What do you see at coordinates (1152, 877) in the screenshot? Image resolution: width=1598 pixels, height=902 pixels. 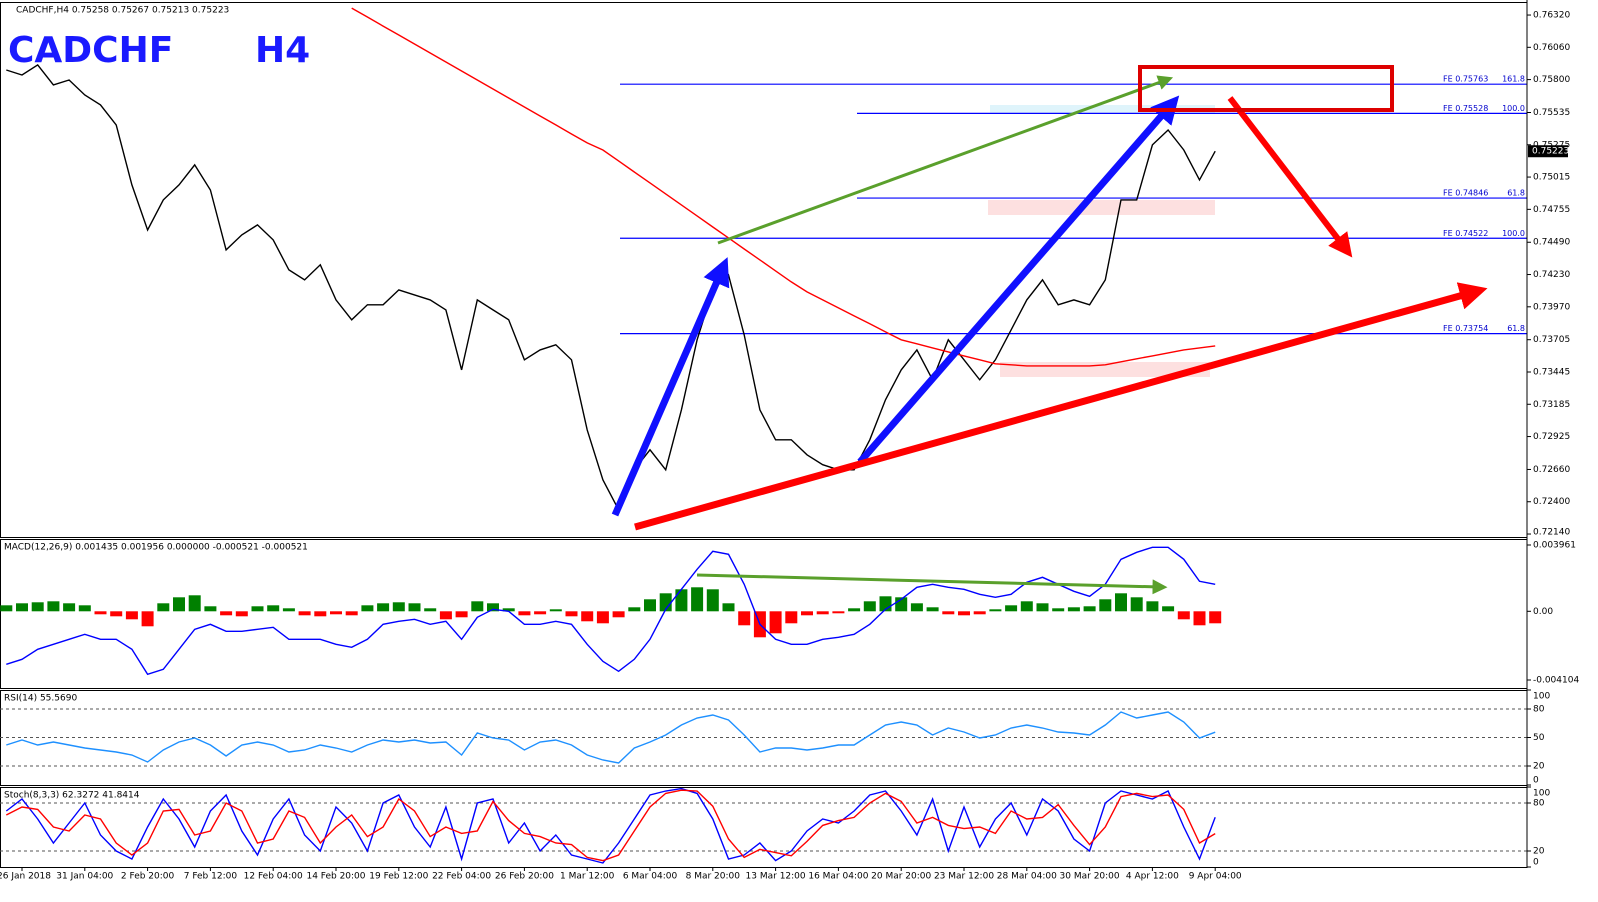 I see `x-tick-label: 4 Apr 12:00` at bounding box center [1152, 877].